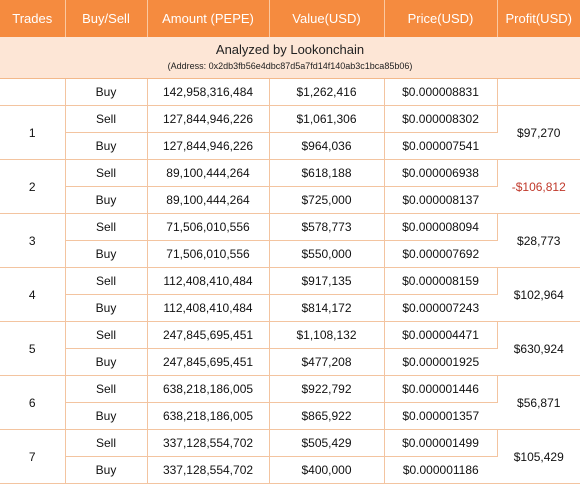  I want to click on column-header-value: Value(USD), so click(327, 18).